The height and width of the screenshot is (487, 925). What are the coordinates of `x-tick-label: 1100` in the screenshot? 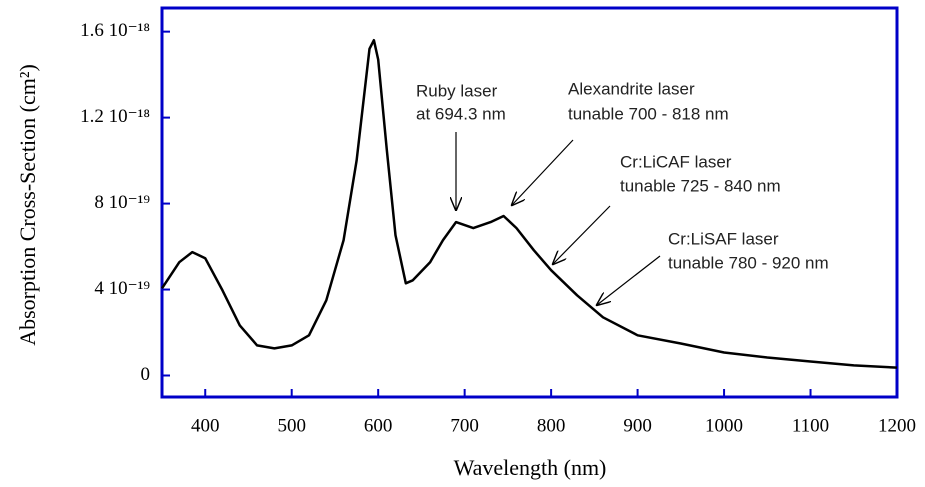 It's located at (810, 425).